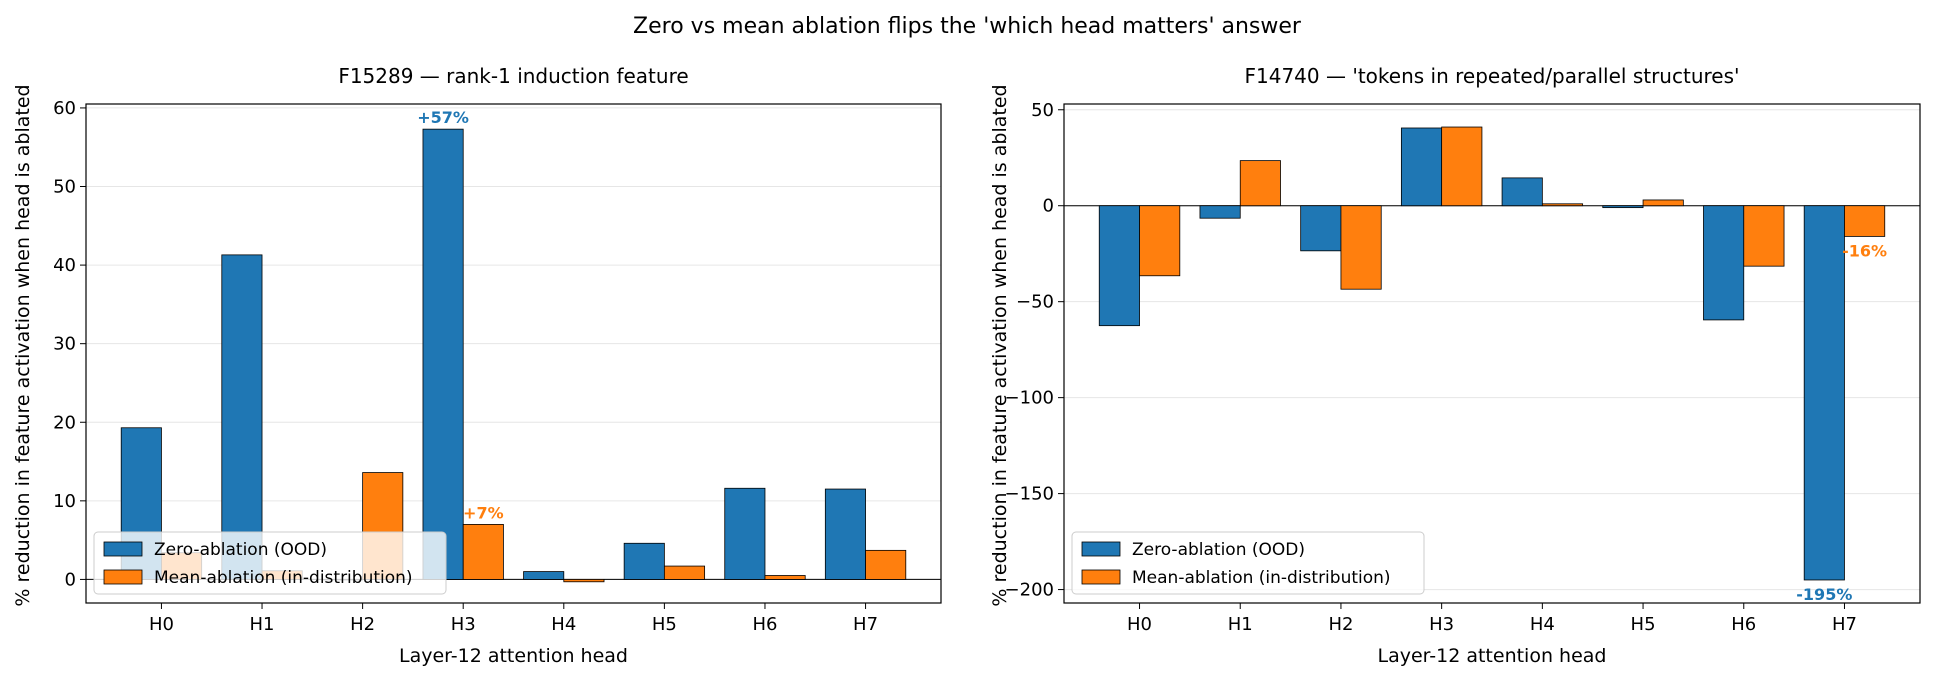 This screenshot has height=681, width=1934. What do you see at coordinates (1321, 228) in the screenshot?
I see `bar-zero-h2` at bounding box center [1321, 228].